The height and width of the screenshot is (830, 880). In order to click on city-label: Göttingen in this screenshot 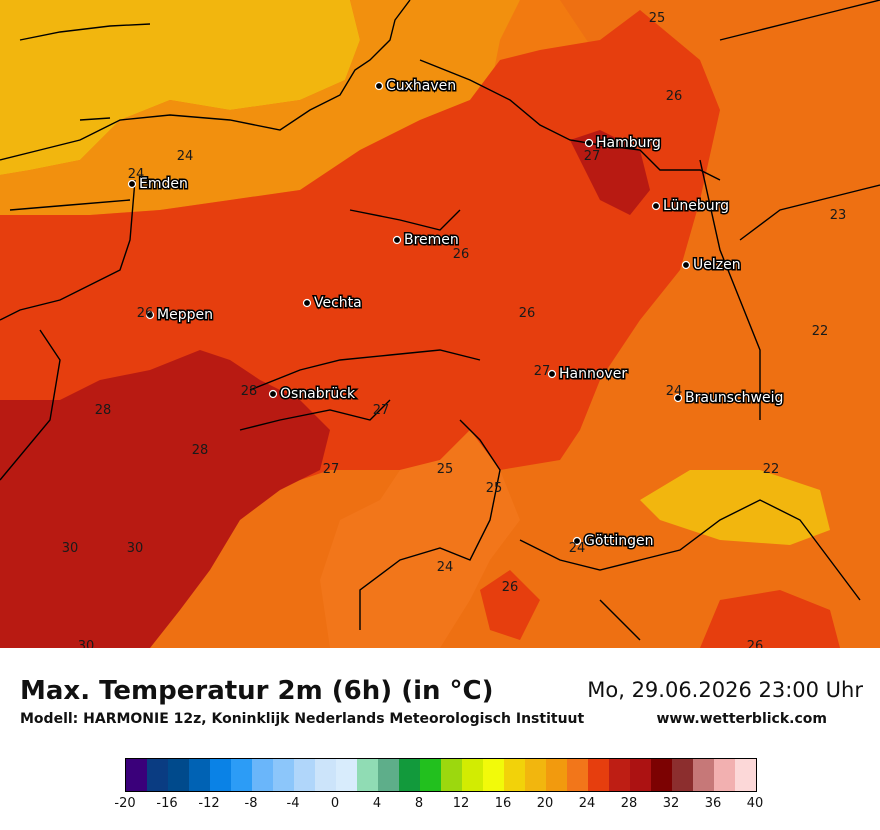, I will do `click(619, 541)`.